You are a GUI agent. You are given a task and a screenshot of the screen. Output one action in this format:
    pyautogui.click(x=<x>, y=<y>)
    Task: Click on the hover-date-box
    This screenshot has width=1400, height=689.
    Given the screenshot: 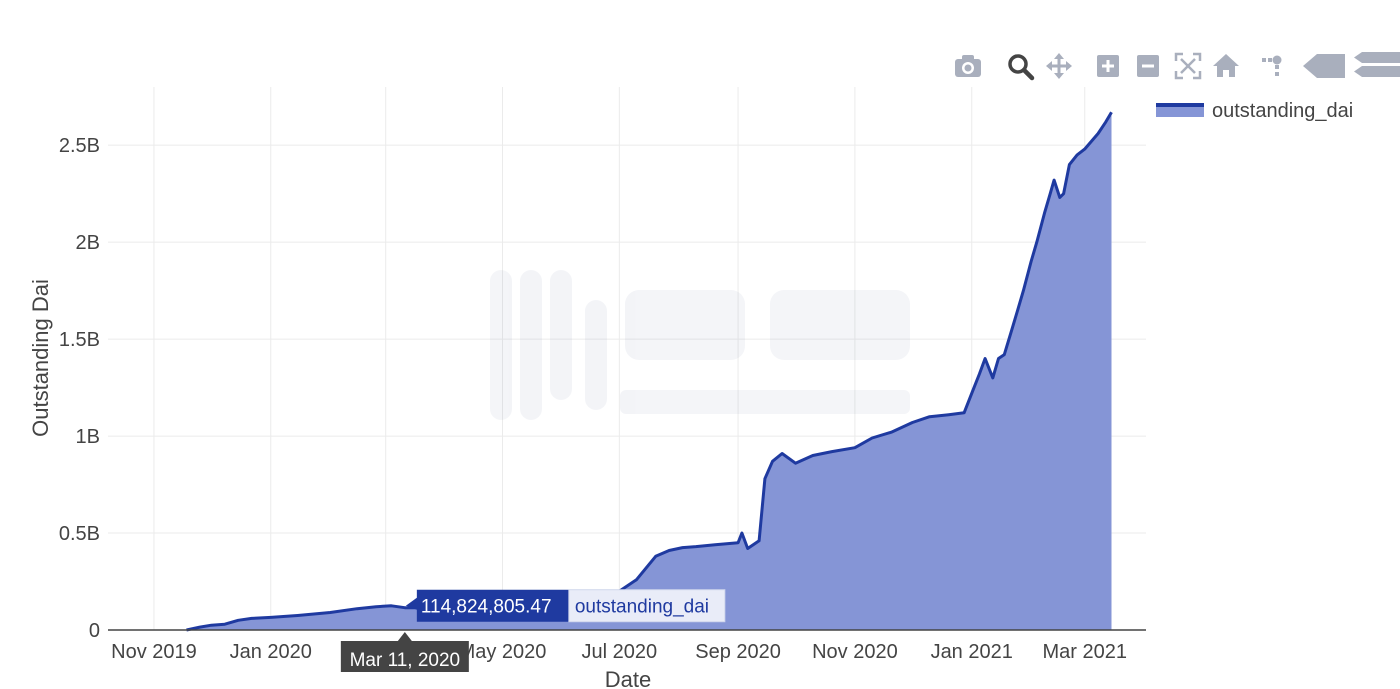 What is the action you would take?
    pyautogui.click(x=404, y=652)
    